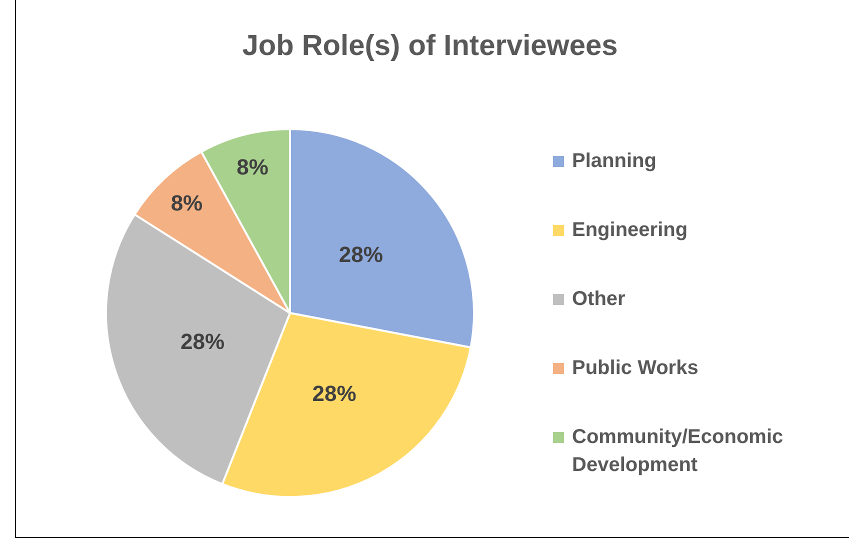 The height and width of the screenshot is (544, 849). I want to click on chart-title: Job Role(s) of Interviewees, so click(430, 46).